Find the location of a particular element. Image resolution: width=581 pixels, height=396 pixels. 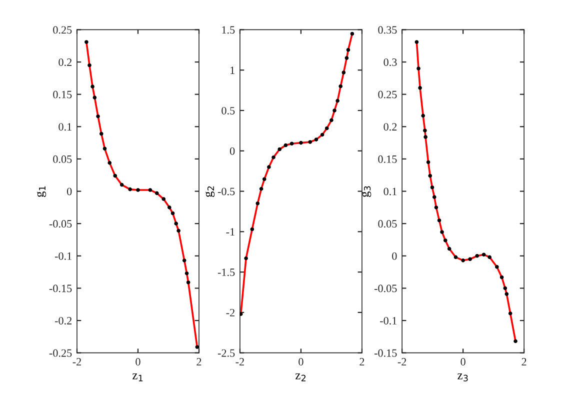

y-tick-label: -0.05 is located at coordinates (60, 224).